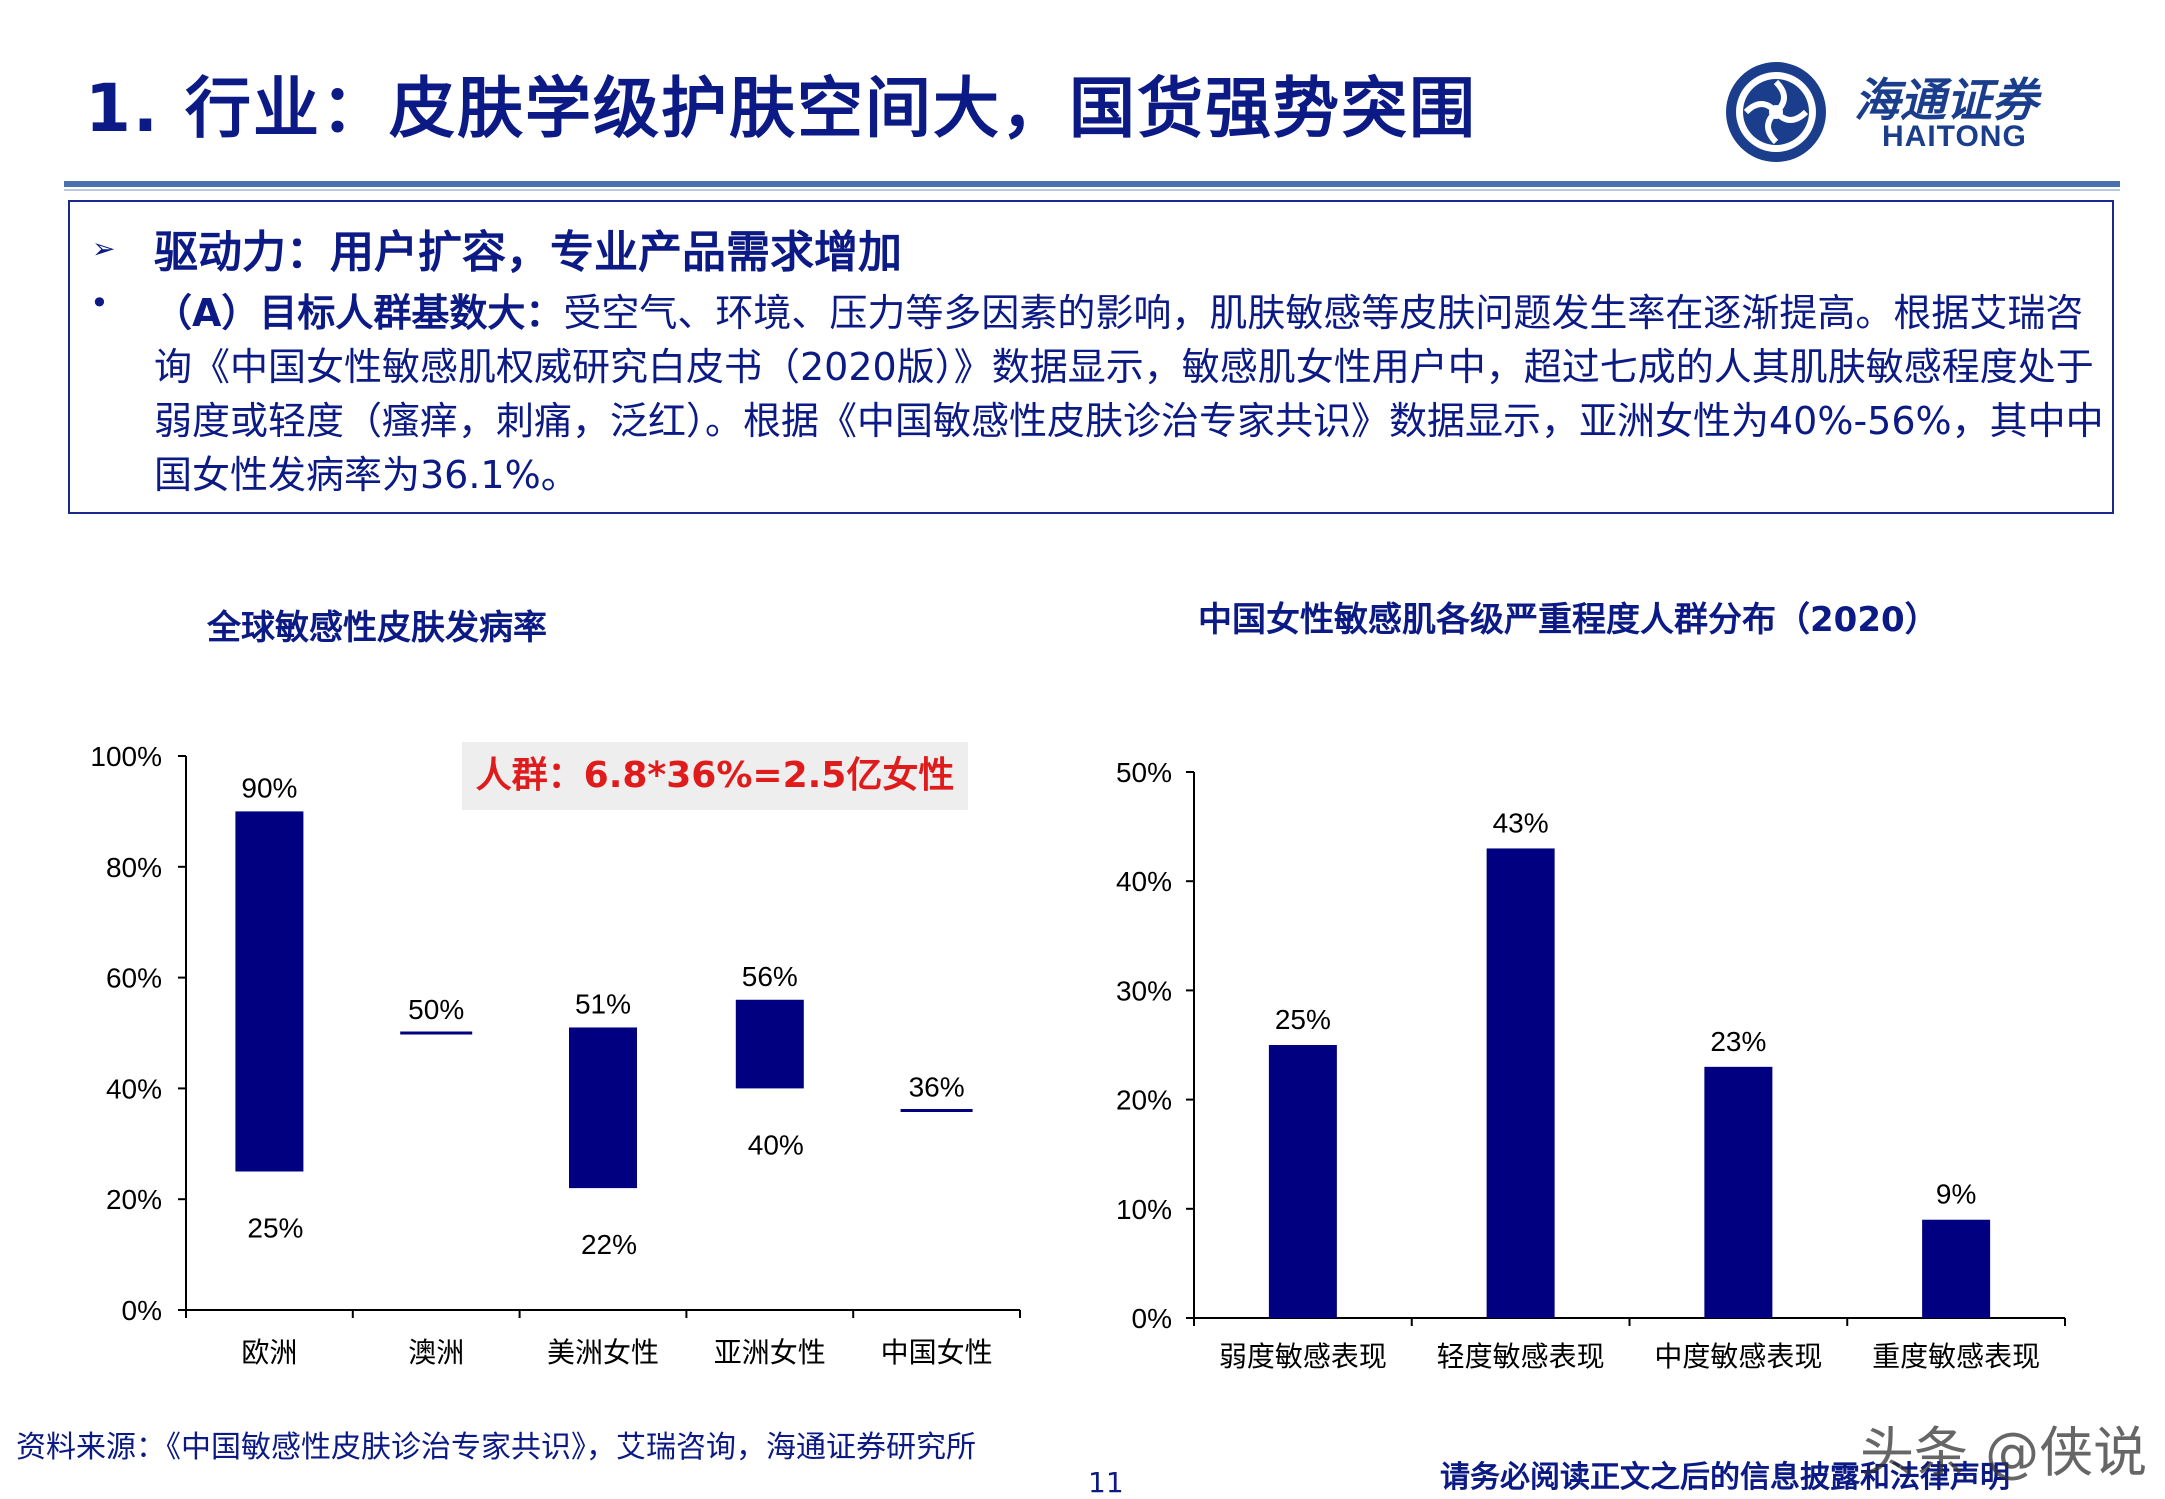 This screenshot has height=1499, width=2165. Describe the element at coordinates (1144, 1209) in the screenshot. I see `y-tick-label: 10%` at that location.